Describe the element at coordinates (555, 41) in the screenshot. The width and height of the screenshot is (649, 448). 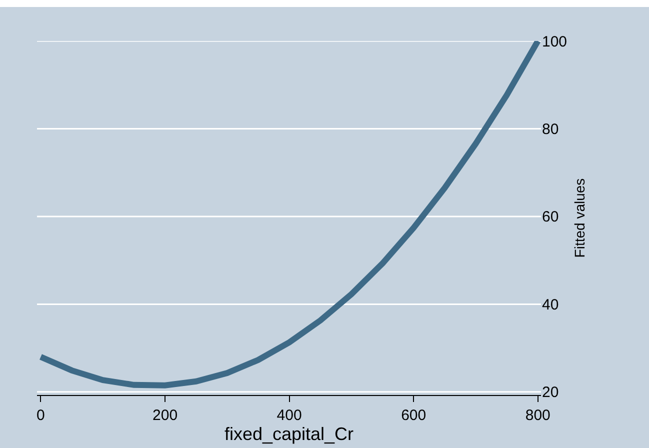
I see `y-tick-label: 100` at that location.